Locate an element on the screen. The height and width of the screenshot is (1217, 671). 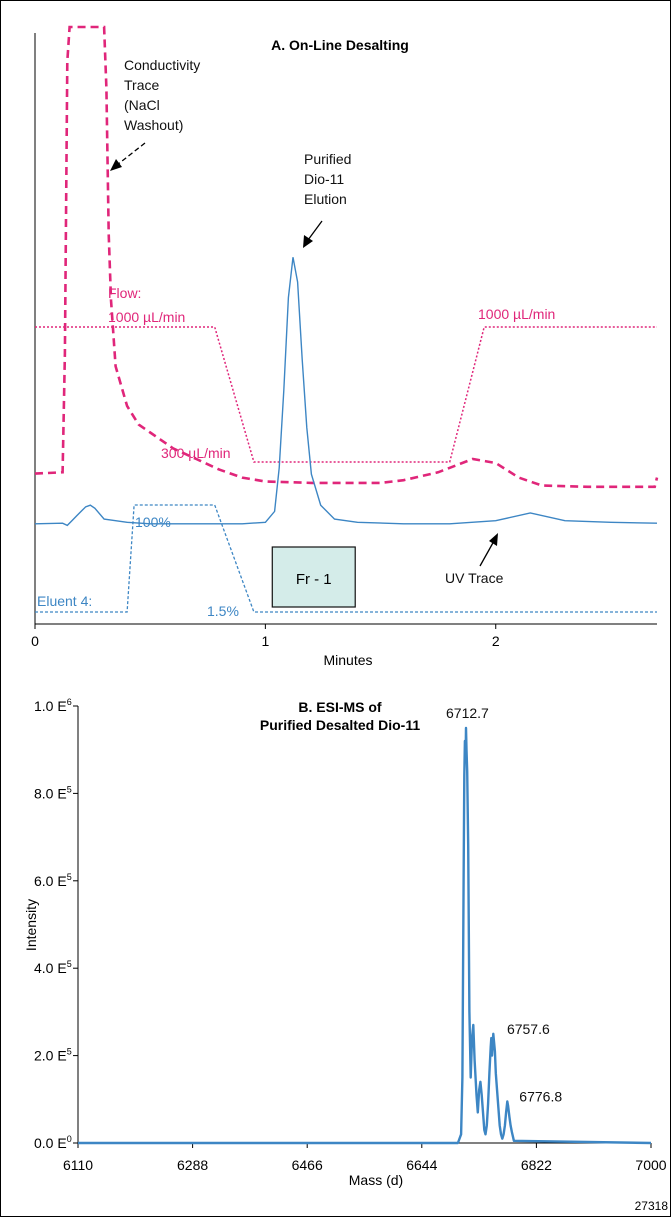
peak-label: 6712.7 is located at coordinates (467, 713).